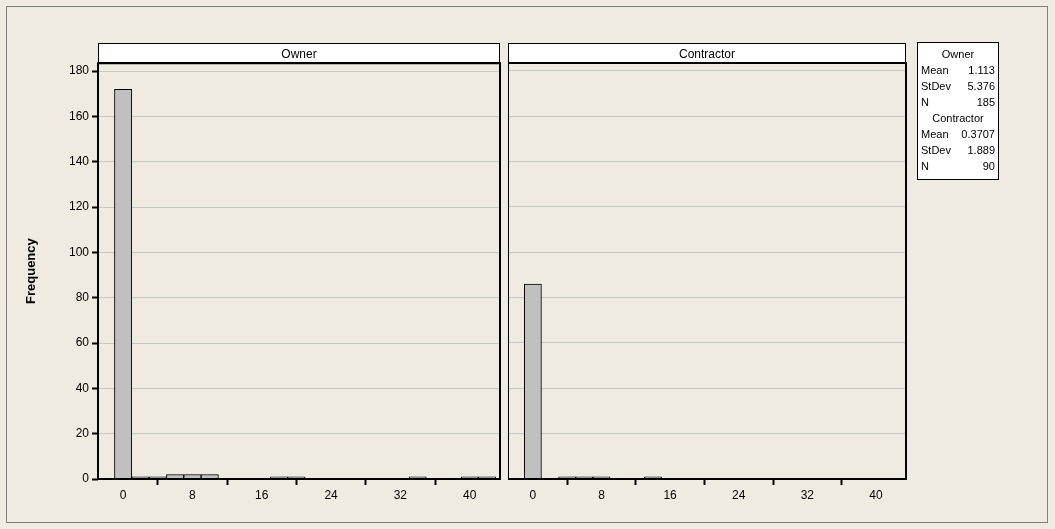 This screenshot has height=529, width=1055. I want to click on y-tick-label: 160, so click(79, 115).